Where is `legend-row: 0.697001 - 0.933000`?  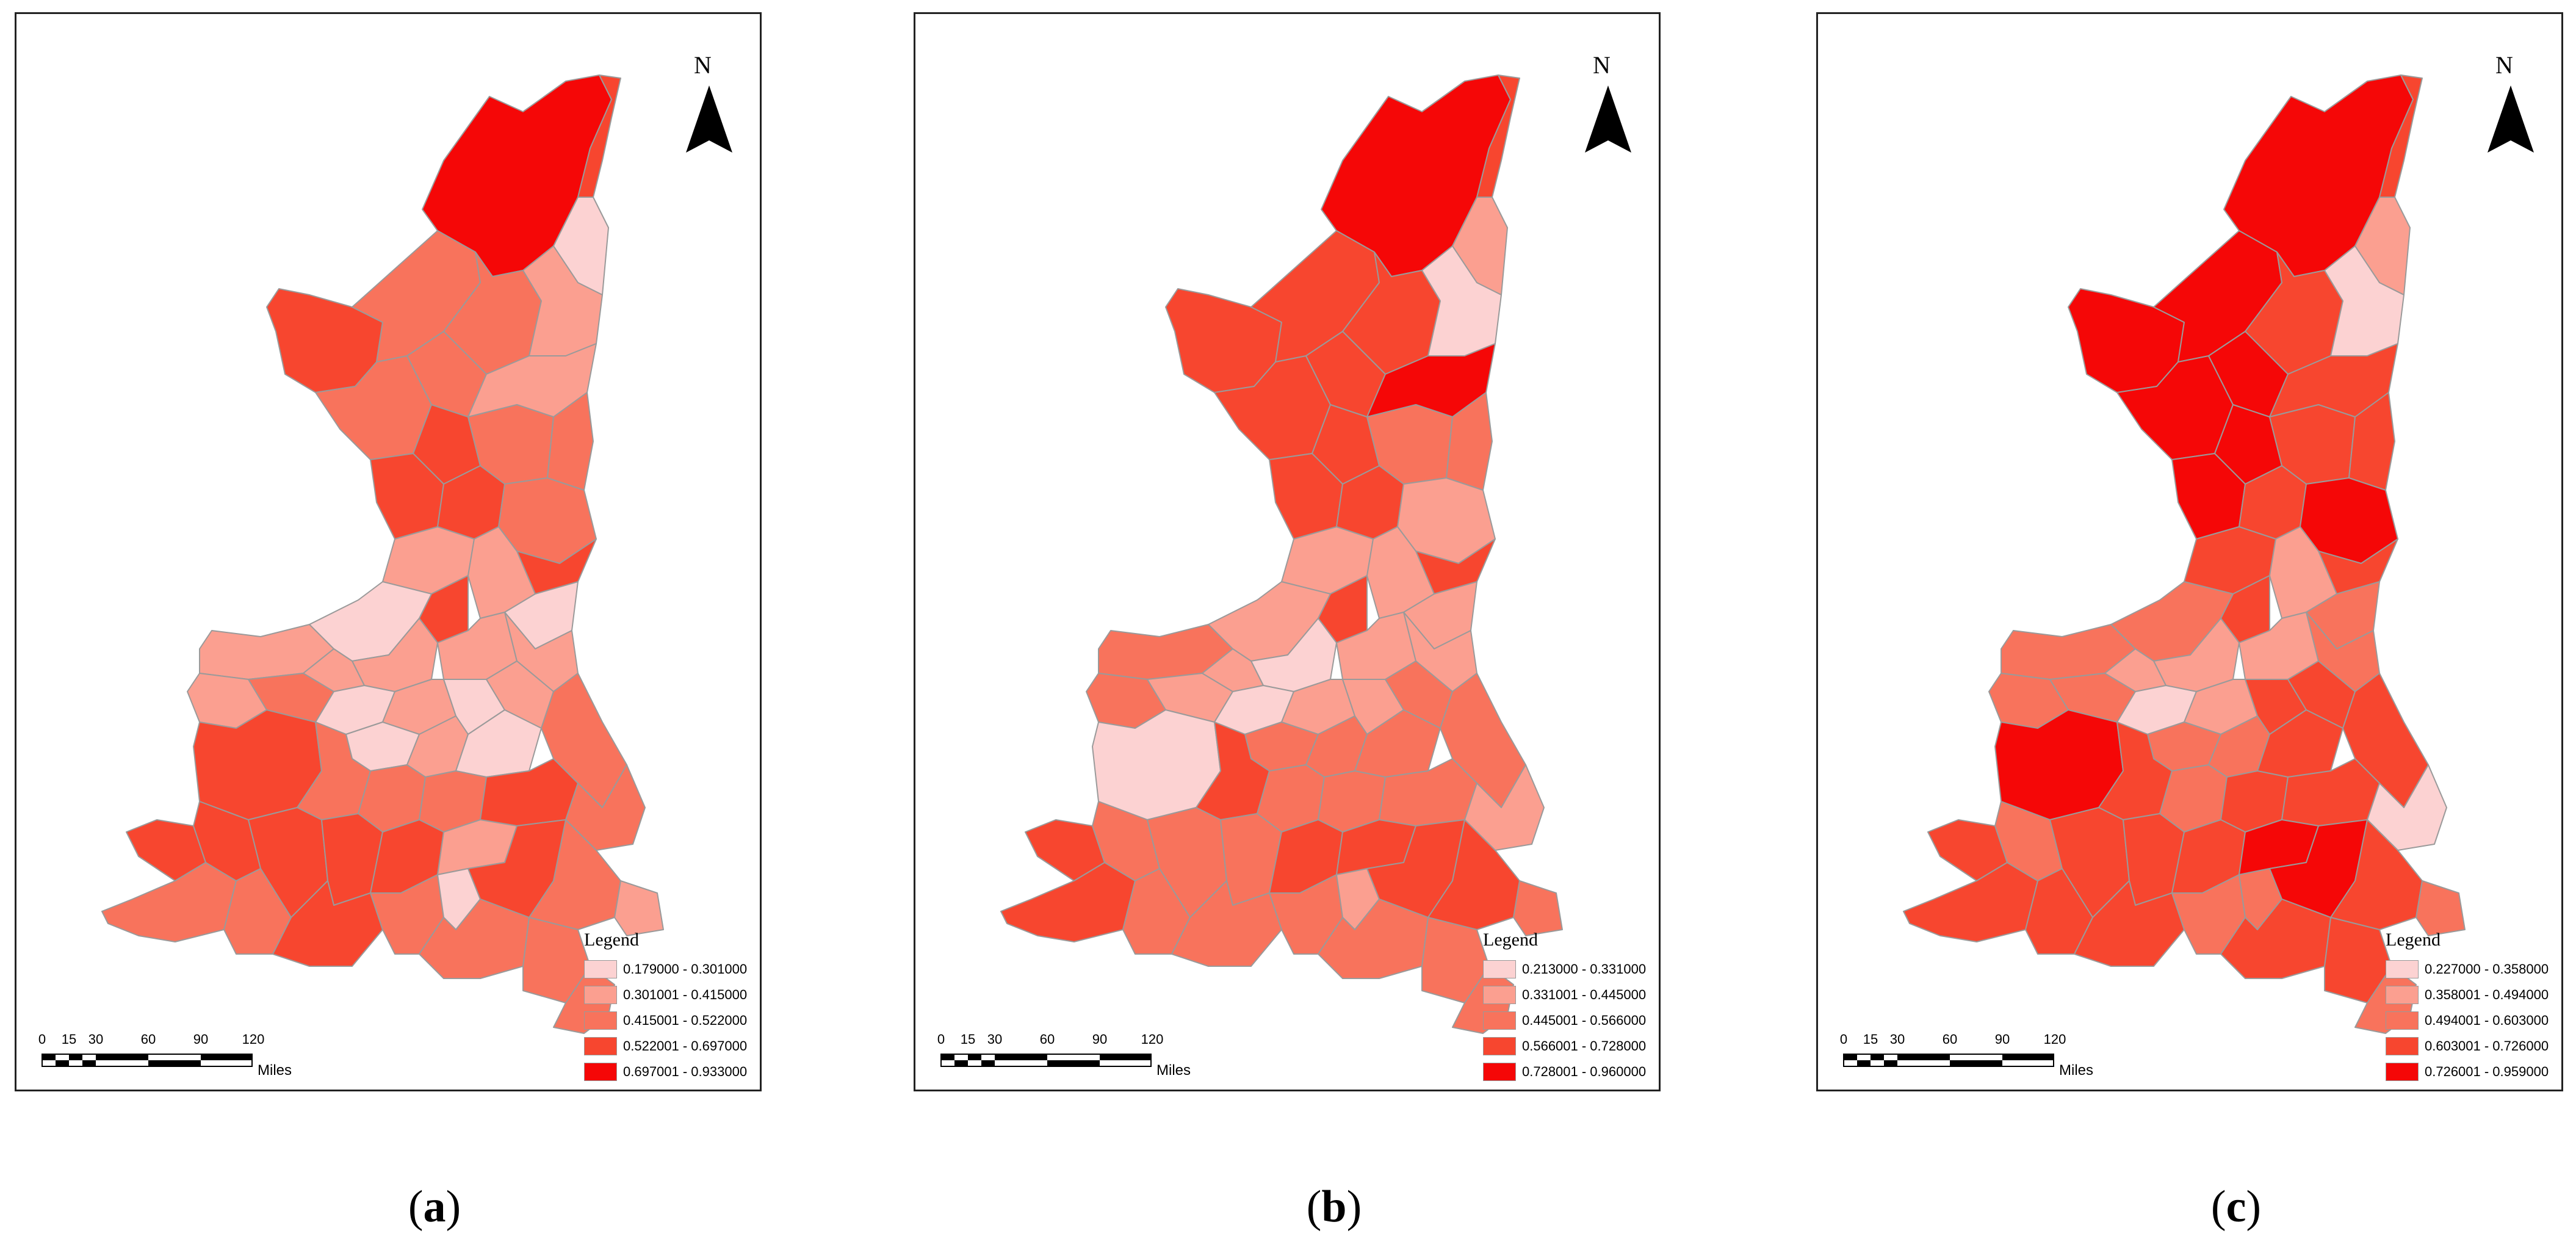 legend-row: 0.697001 - 0.933000 is located at coordinates (669, 1072).